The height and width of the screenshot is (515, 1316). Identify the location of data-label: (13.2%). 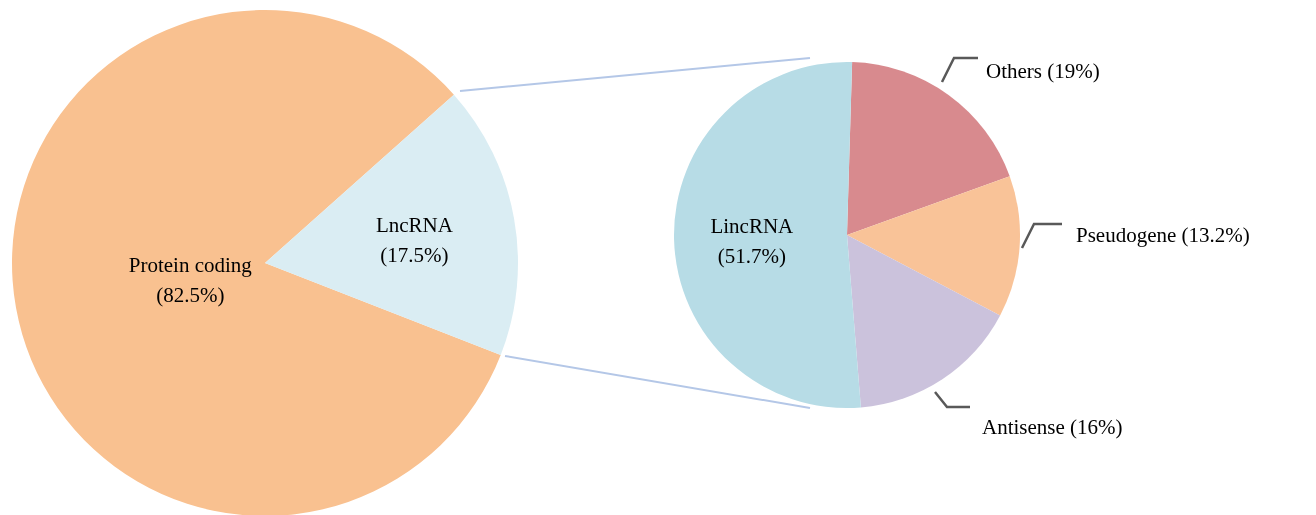
(1215, 235).